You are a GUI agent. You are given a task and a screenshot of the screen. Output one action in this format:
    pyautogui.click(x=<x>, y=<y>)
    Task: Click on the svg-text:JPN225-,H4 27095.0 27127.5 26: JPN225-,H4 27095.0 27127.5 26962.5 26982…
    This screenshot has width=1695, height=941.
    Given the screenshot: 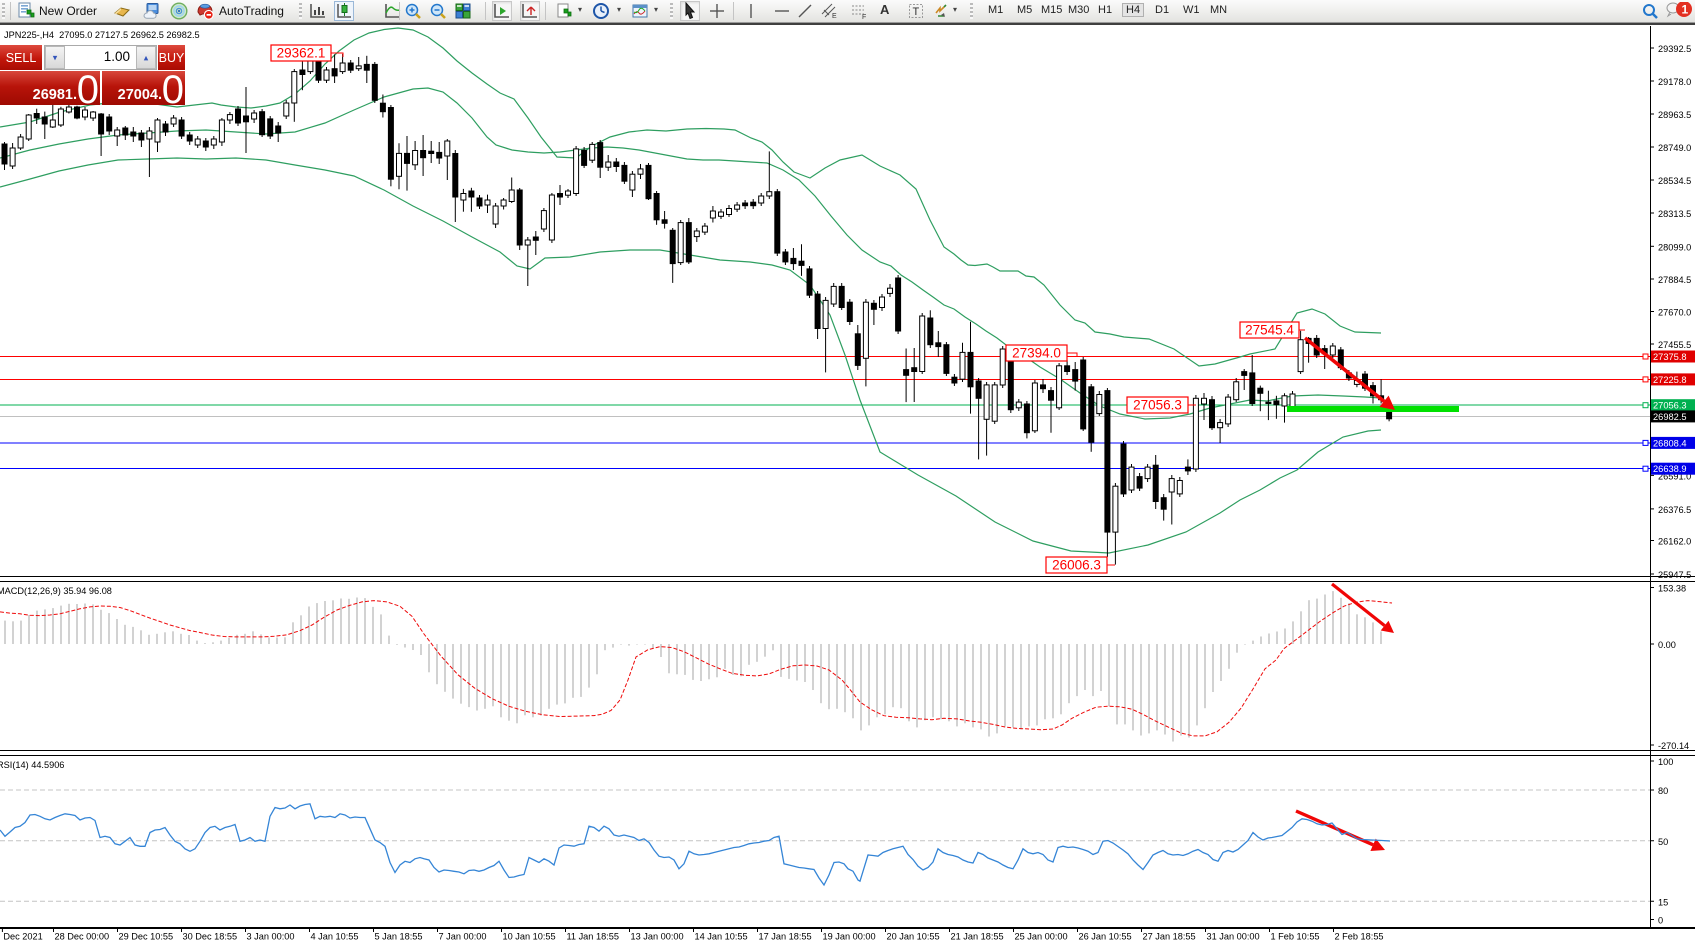 What is the action you would take?
    pyautogui.click(x=102, y=35)
    